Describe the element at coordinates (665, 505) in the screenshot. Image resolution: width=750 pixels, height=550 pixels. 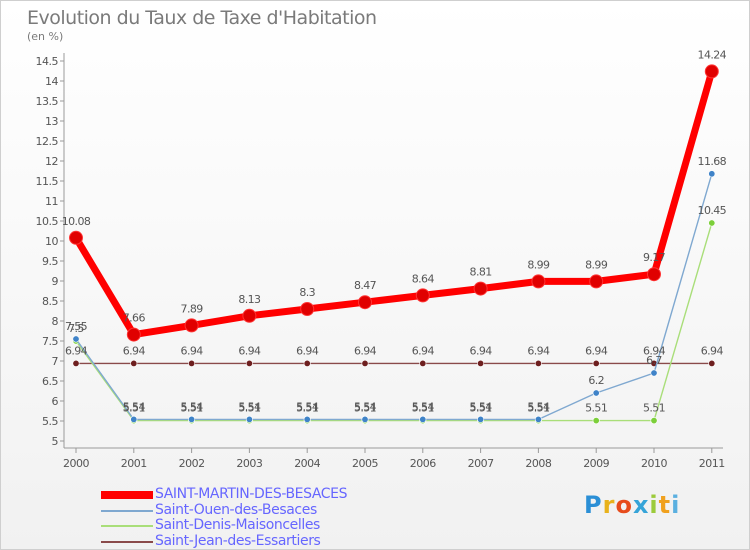
I see `logo-letter: t` at that location.